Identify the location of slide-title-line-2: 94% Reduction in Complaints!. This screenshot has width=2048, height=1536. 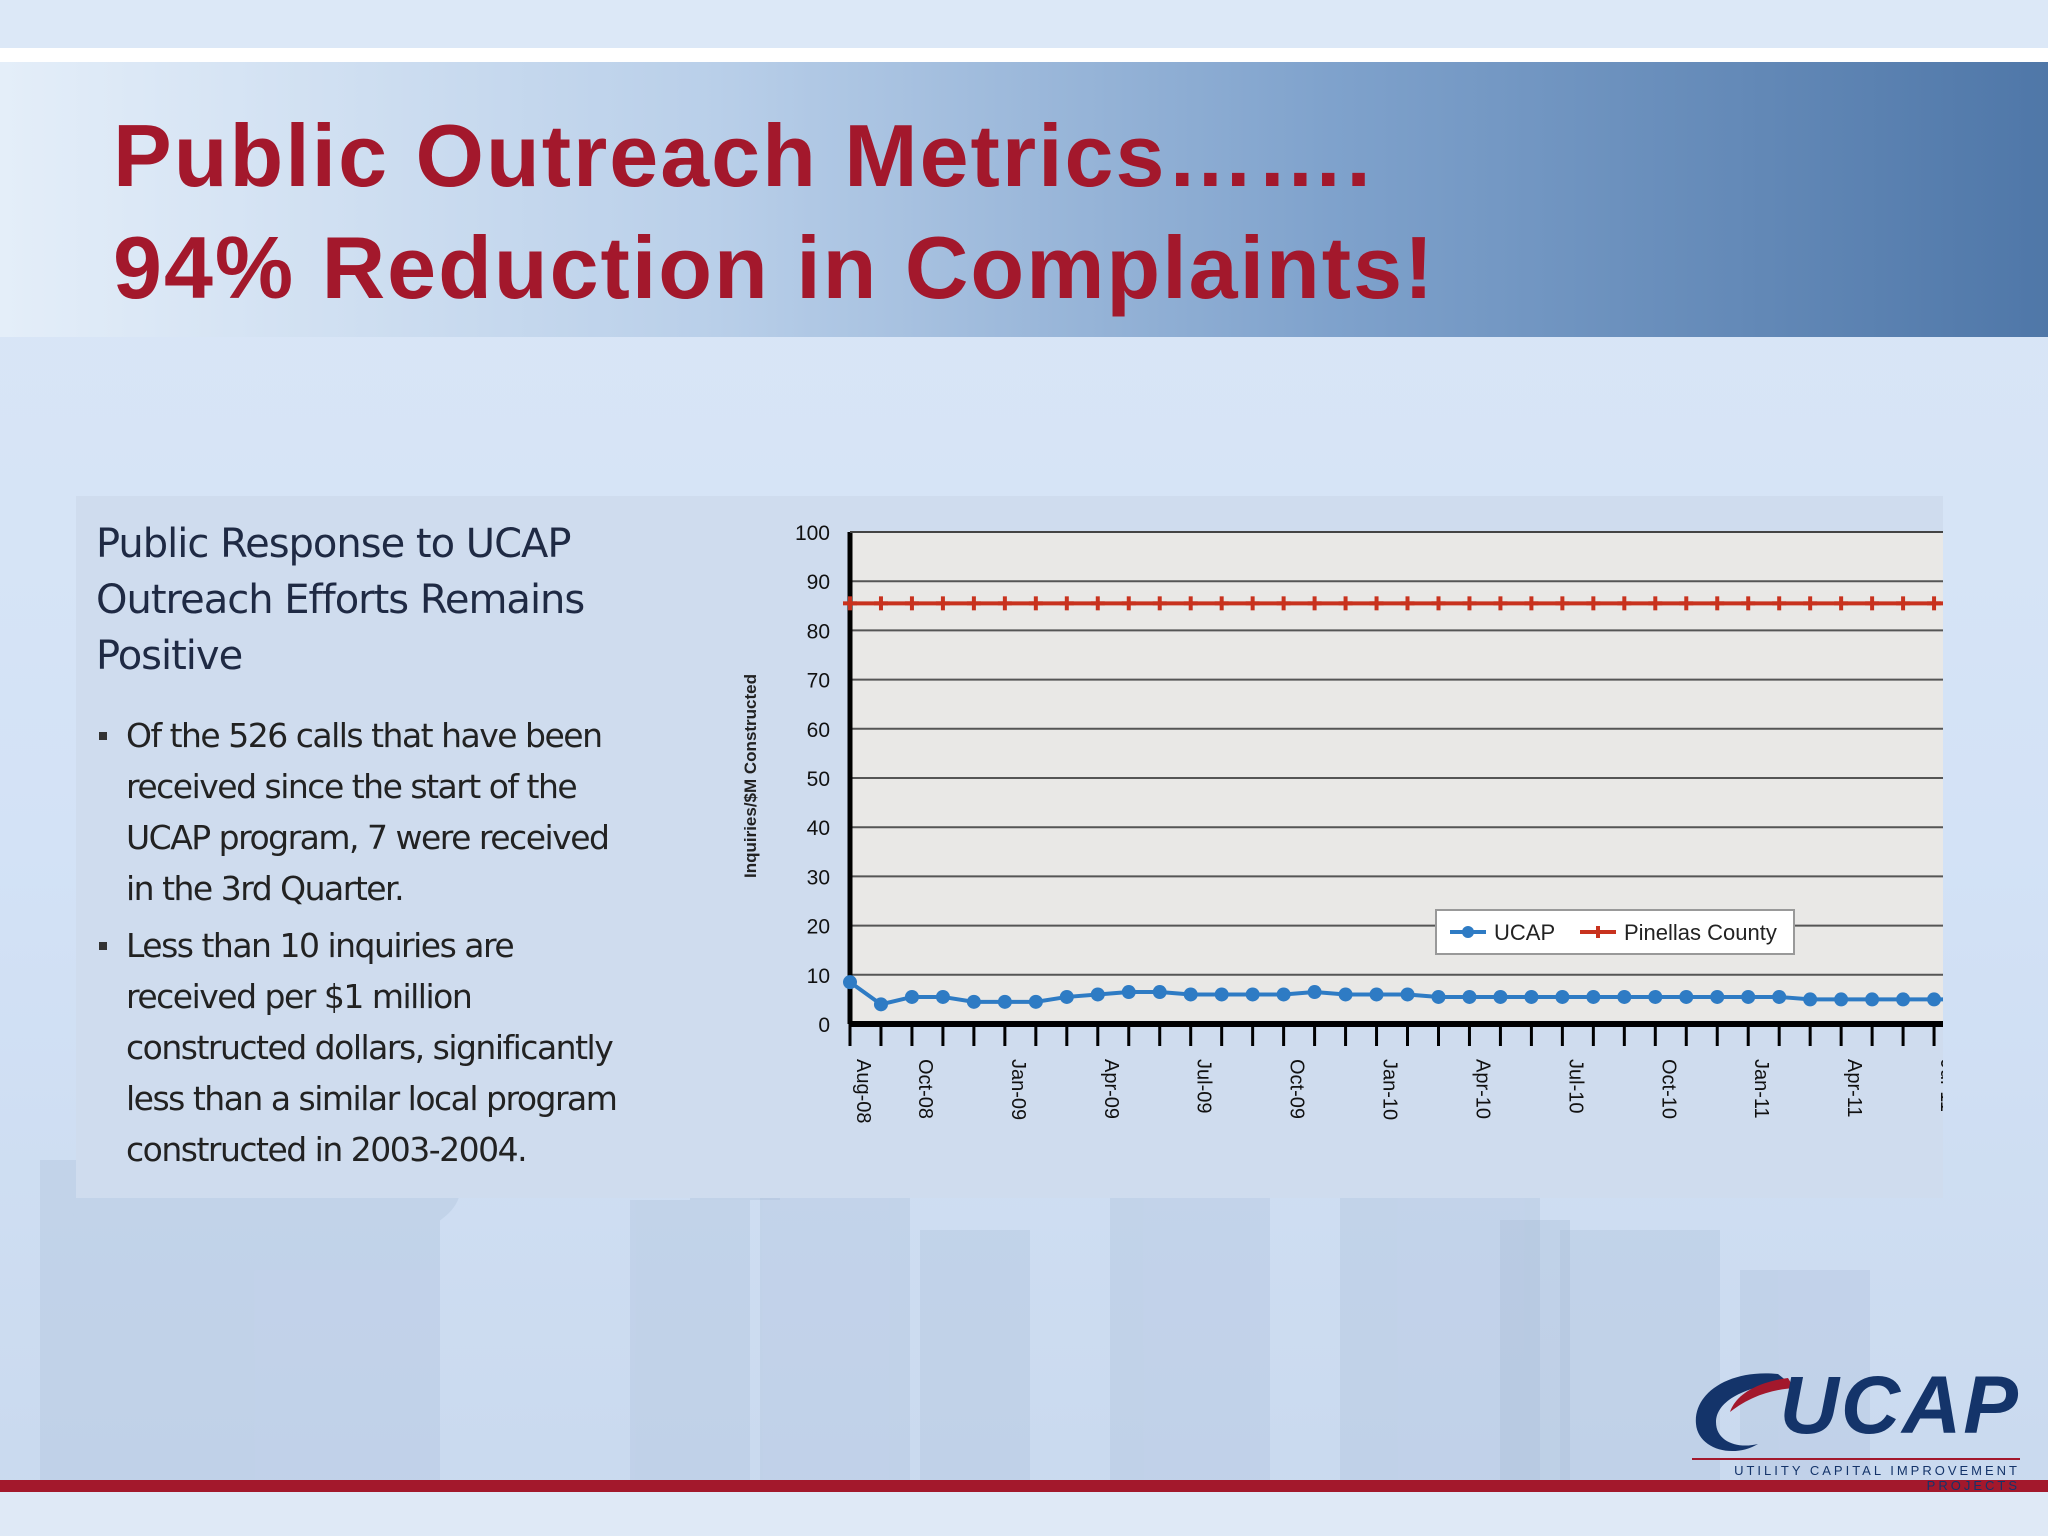
(774, 267).